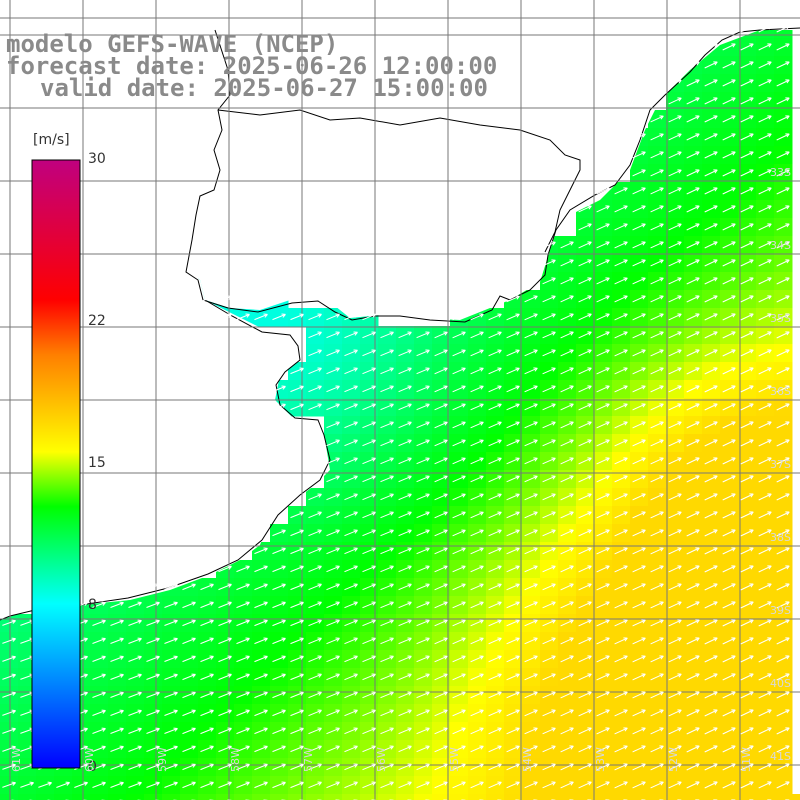  What do you see at coordinates (97, 321) in the screenshot?
I see `colorbar-tick-label: 22` at bounding box center [97, 321].